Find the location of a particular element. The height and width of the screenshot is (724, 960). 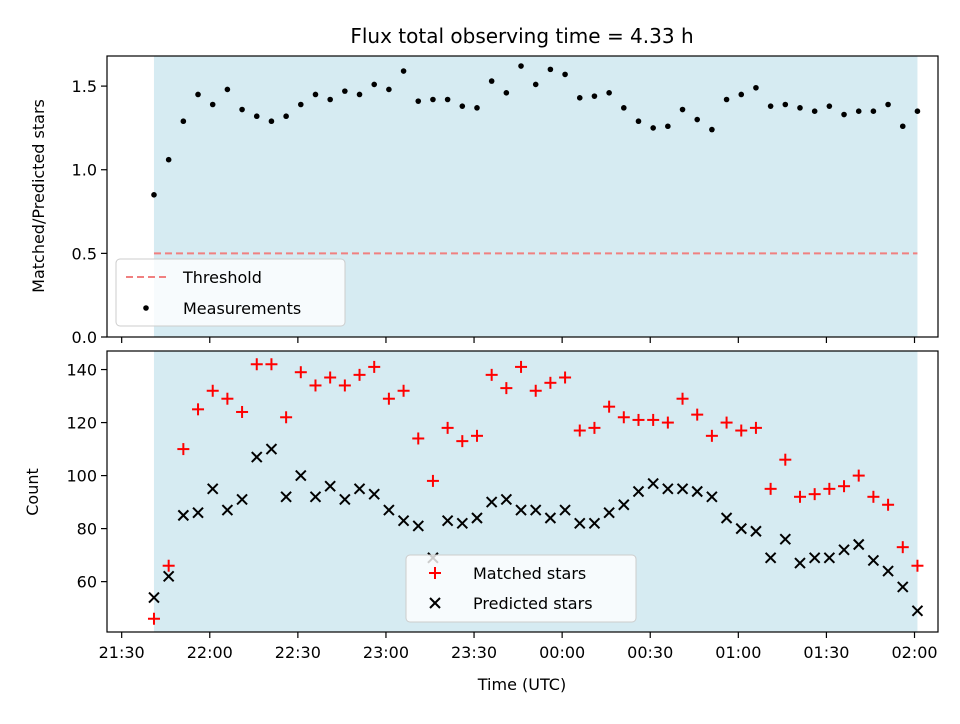

x-tick-label: 23:30 is located at coordinates (474, 652).